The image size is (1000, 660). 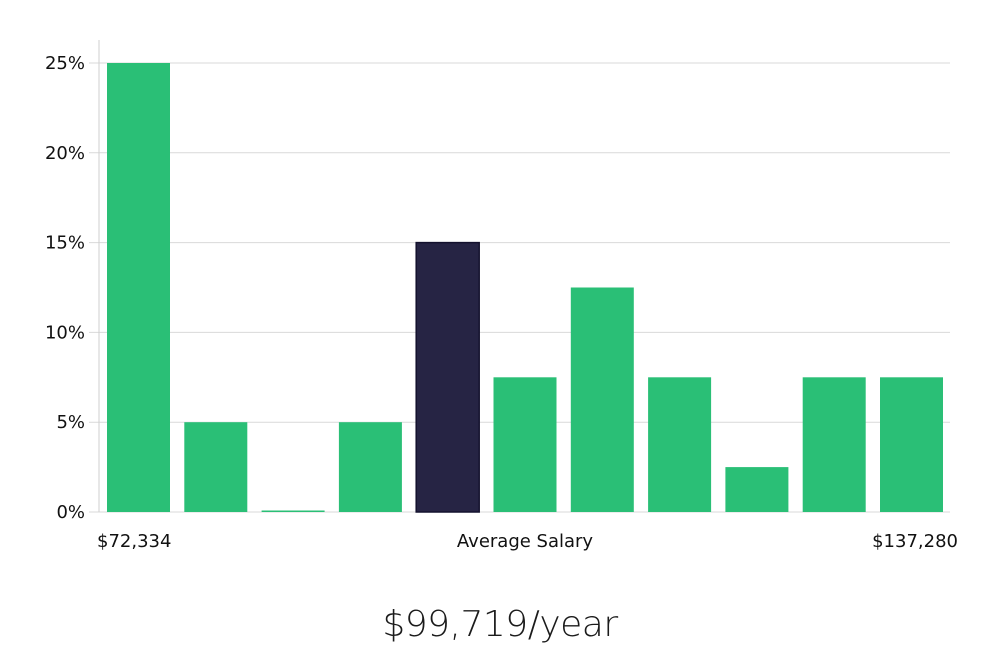 I want to click on y-axis-ticks: 0% 5% 10% 15% 20% 25%, so click(x=65, y=288).